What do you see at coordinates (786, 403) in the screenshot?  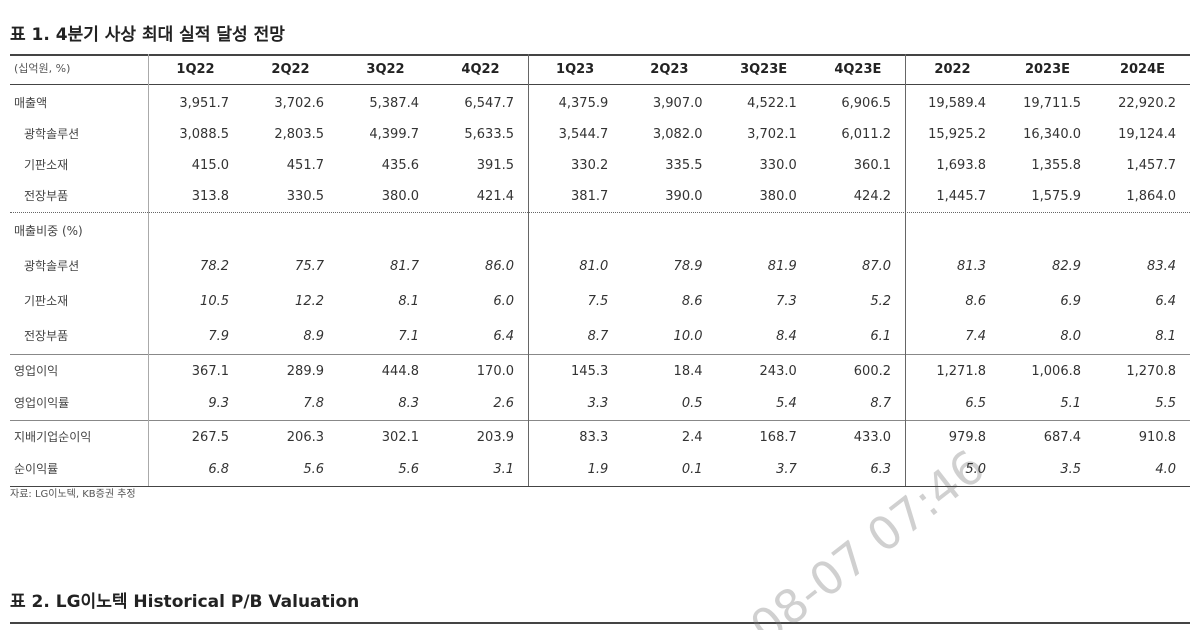 I see `table-cell: 5.4` at bounding box center [786, 403].